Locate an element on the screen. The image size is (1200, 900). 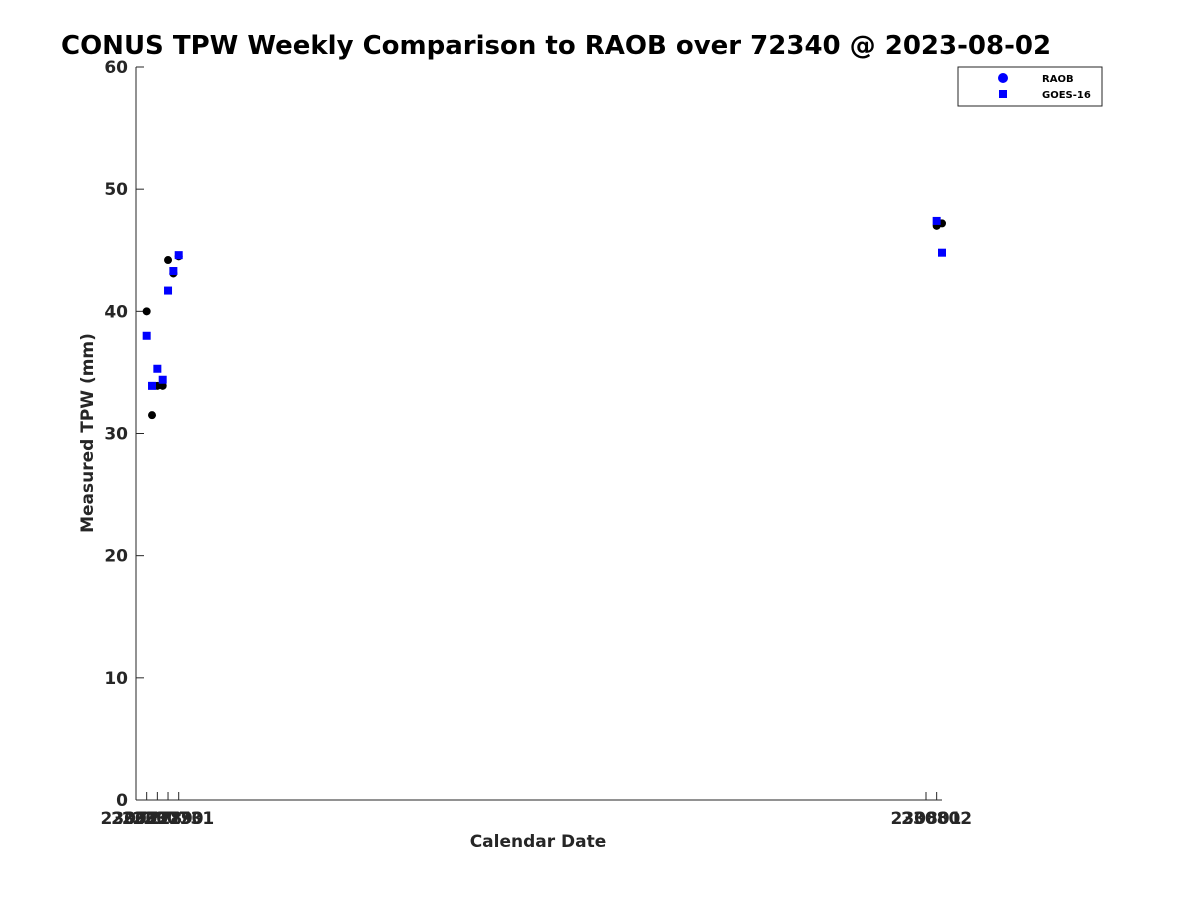
y-tick-label: 10 is located at coordinates (116, 679).